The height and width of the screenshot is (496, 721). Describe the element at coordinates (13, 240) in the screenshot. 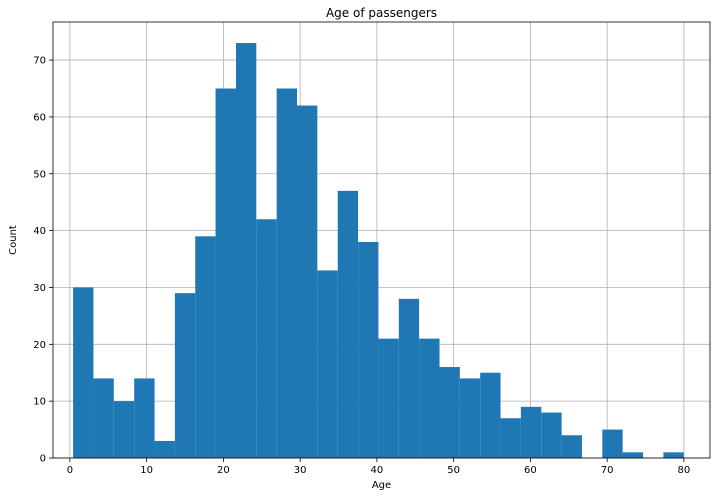

I see `y-axis-label: Count` at that location.